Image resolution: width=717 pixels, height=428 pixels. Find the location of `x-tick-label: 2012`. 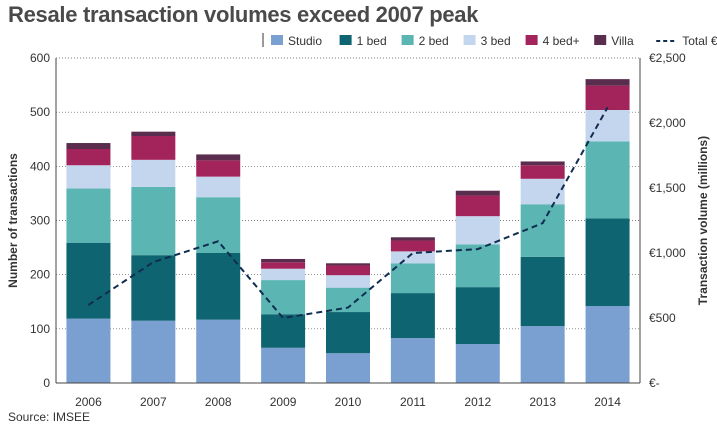

x-tick-label: 2012 is located at coordinates (477, 402).